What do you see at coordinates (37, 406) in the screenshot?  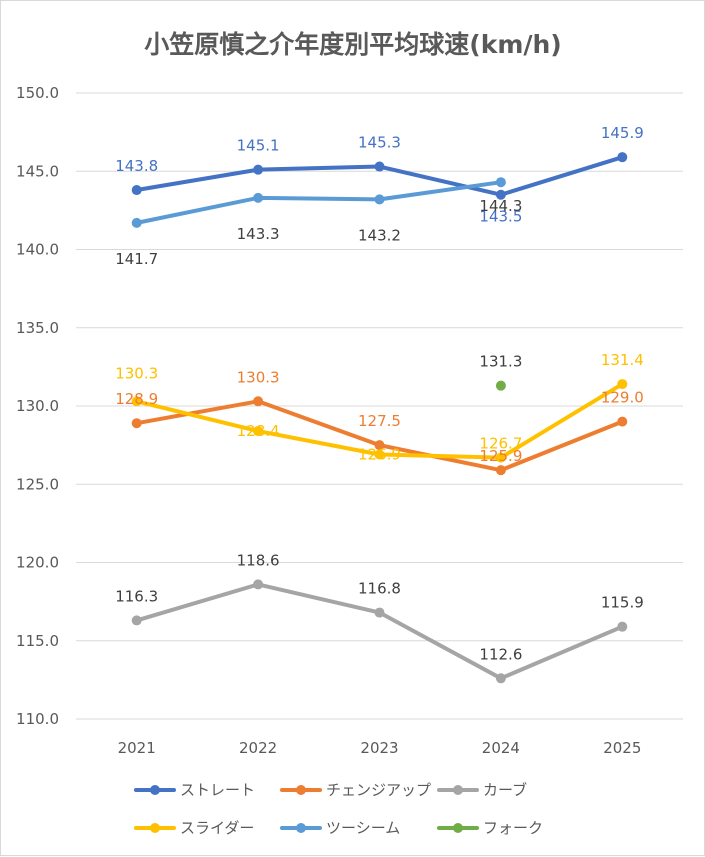 I see `y-tick-label: 130.0` at bounding box center [37, 406].